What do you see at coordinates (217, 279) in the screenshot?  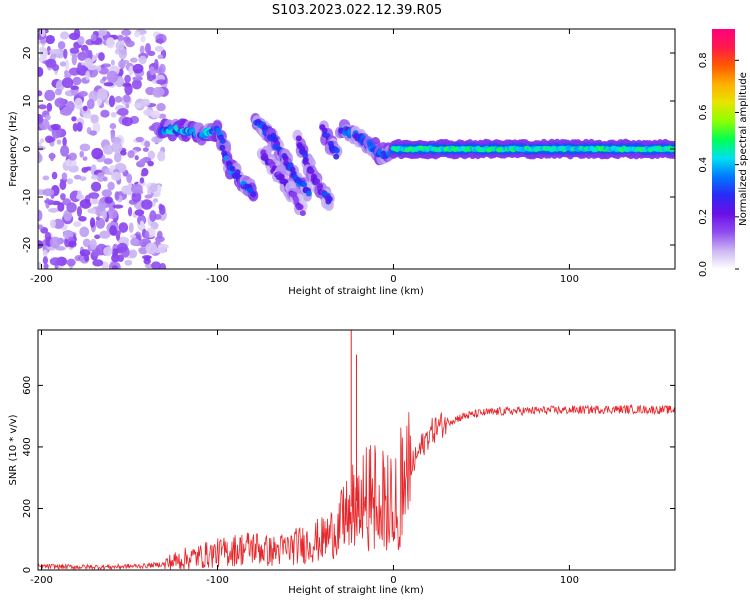 I see `x-tick-label: -100` at bounding box center [217, 279].